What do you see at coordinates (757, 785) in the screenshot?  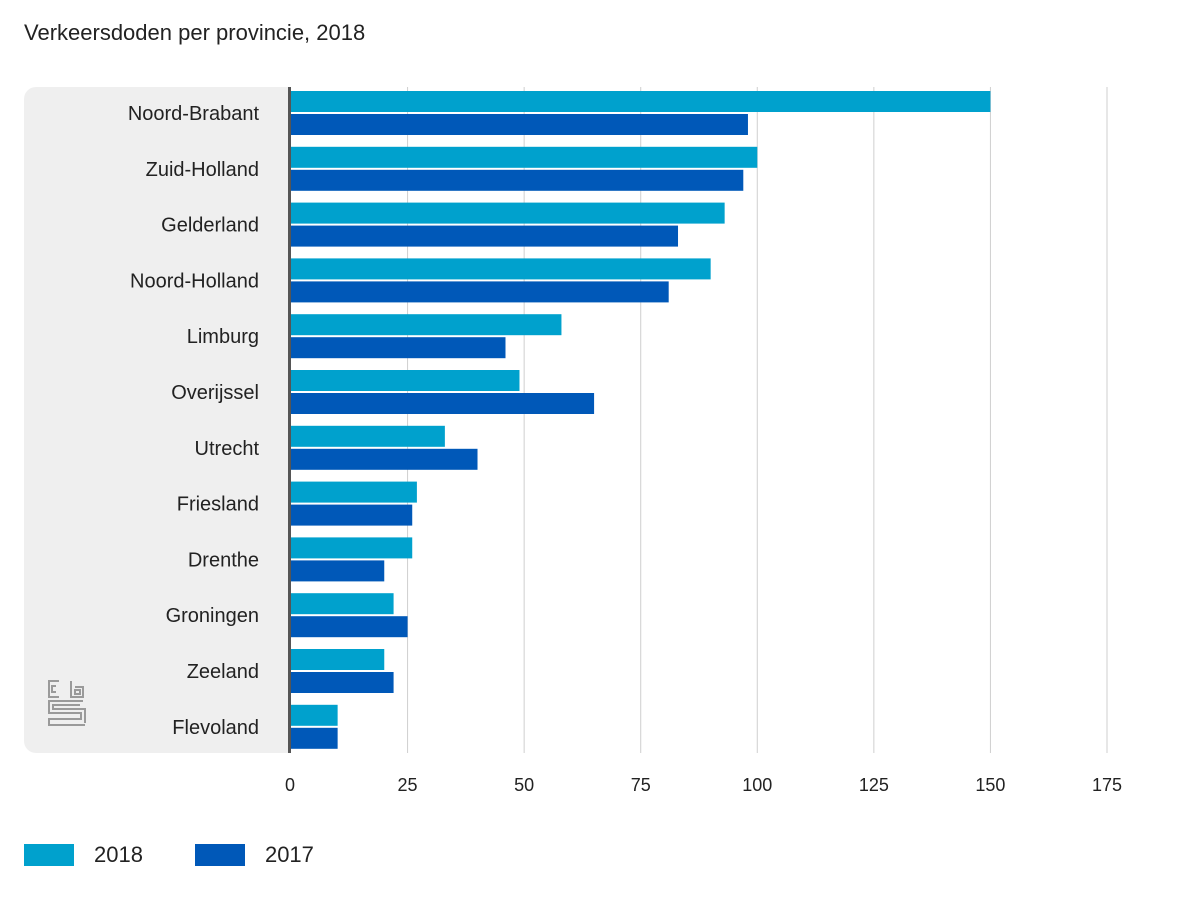 I see `x-tick-label: 100` at bounding box center [757, 785].